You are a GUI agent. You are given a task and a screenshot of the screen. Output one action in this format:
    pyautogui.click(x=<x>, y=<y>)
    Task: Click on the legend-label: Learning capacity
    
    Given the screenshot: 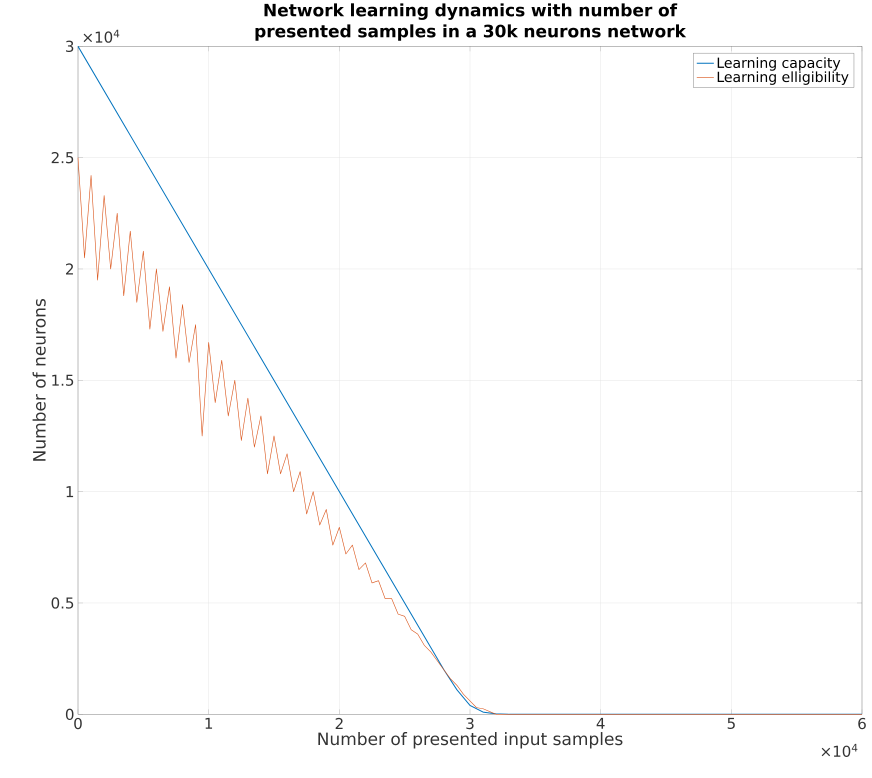 What is the action you would take?
    pyautogui.click(x=779, y=64)
    